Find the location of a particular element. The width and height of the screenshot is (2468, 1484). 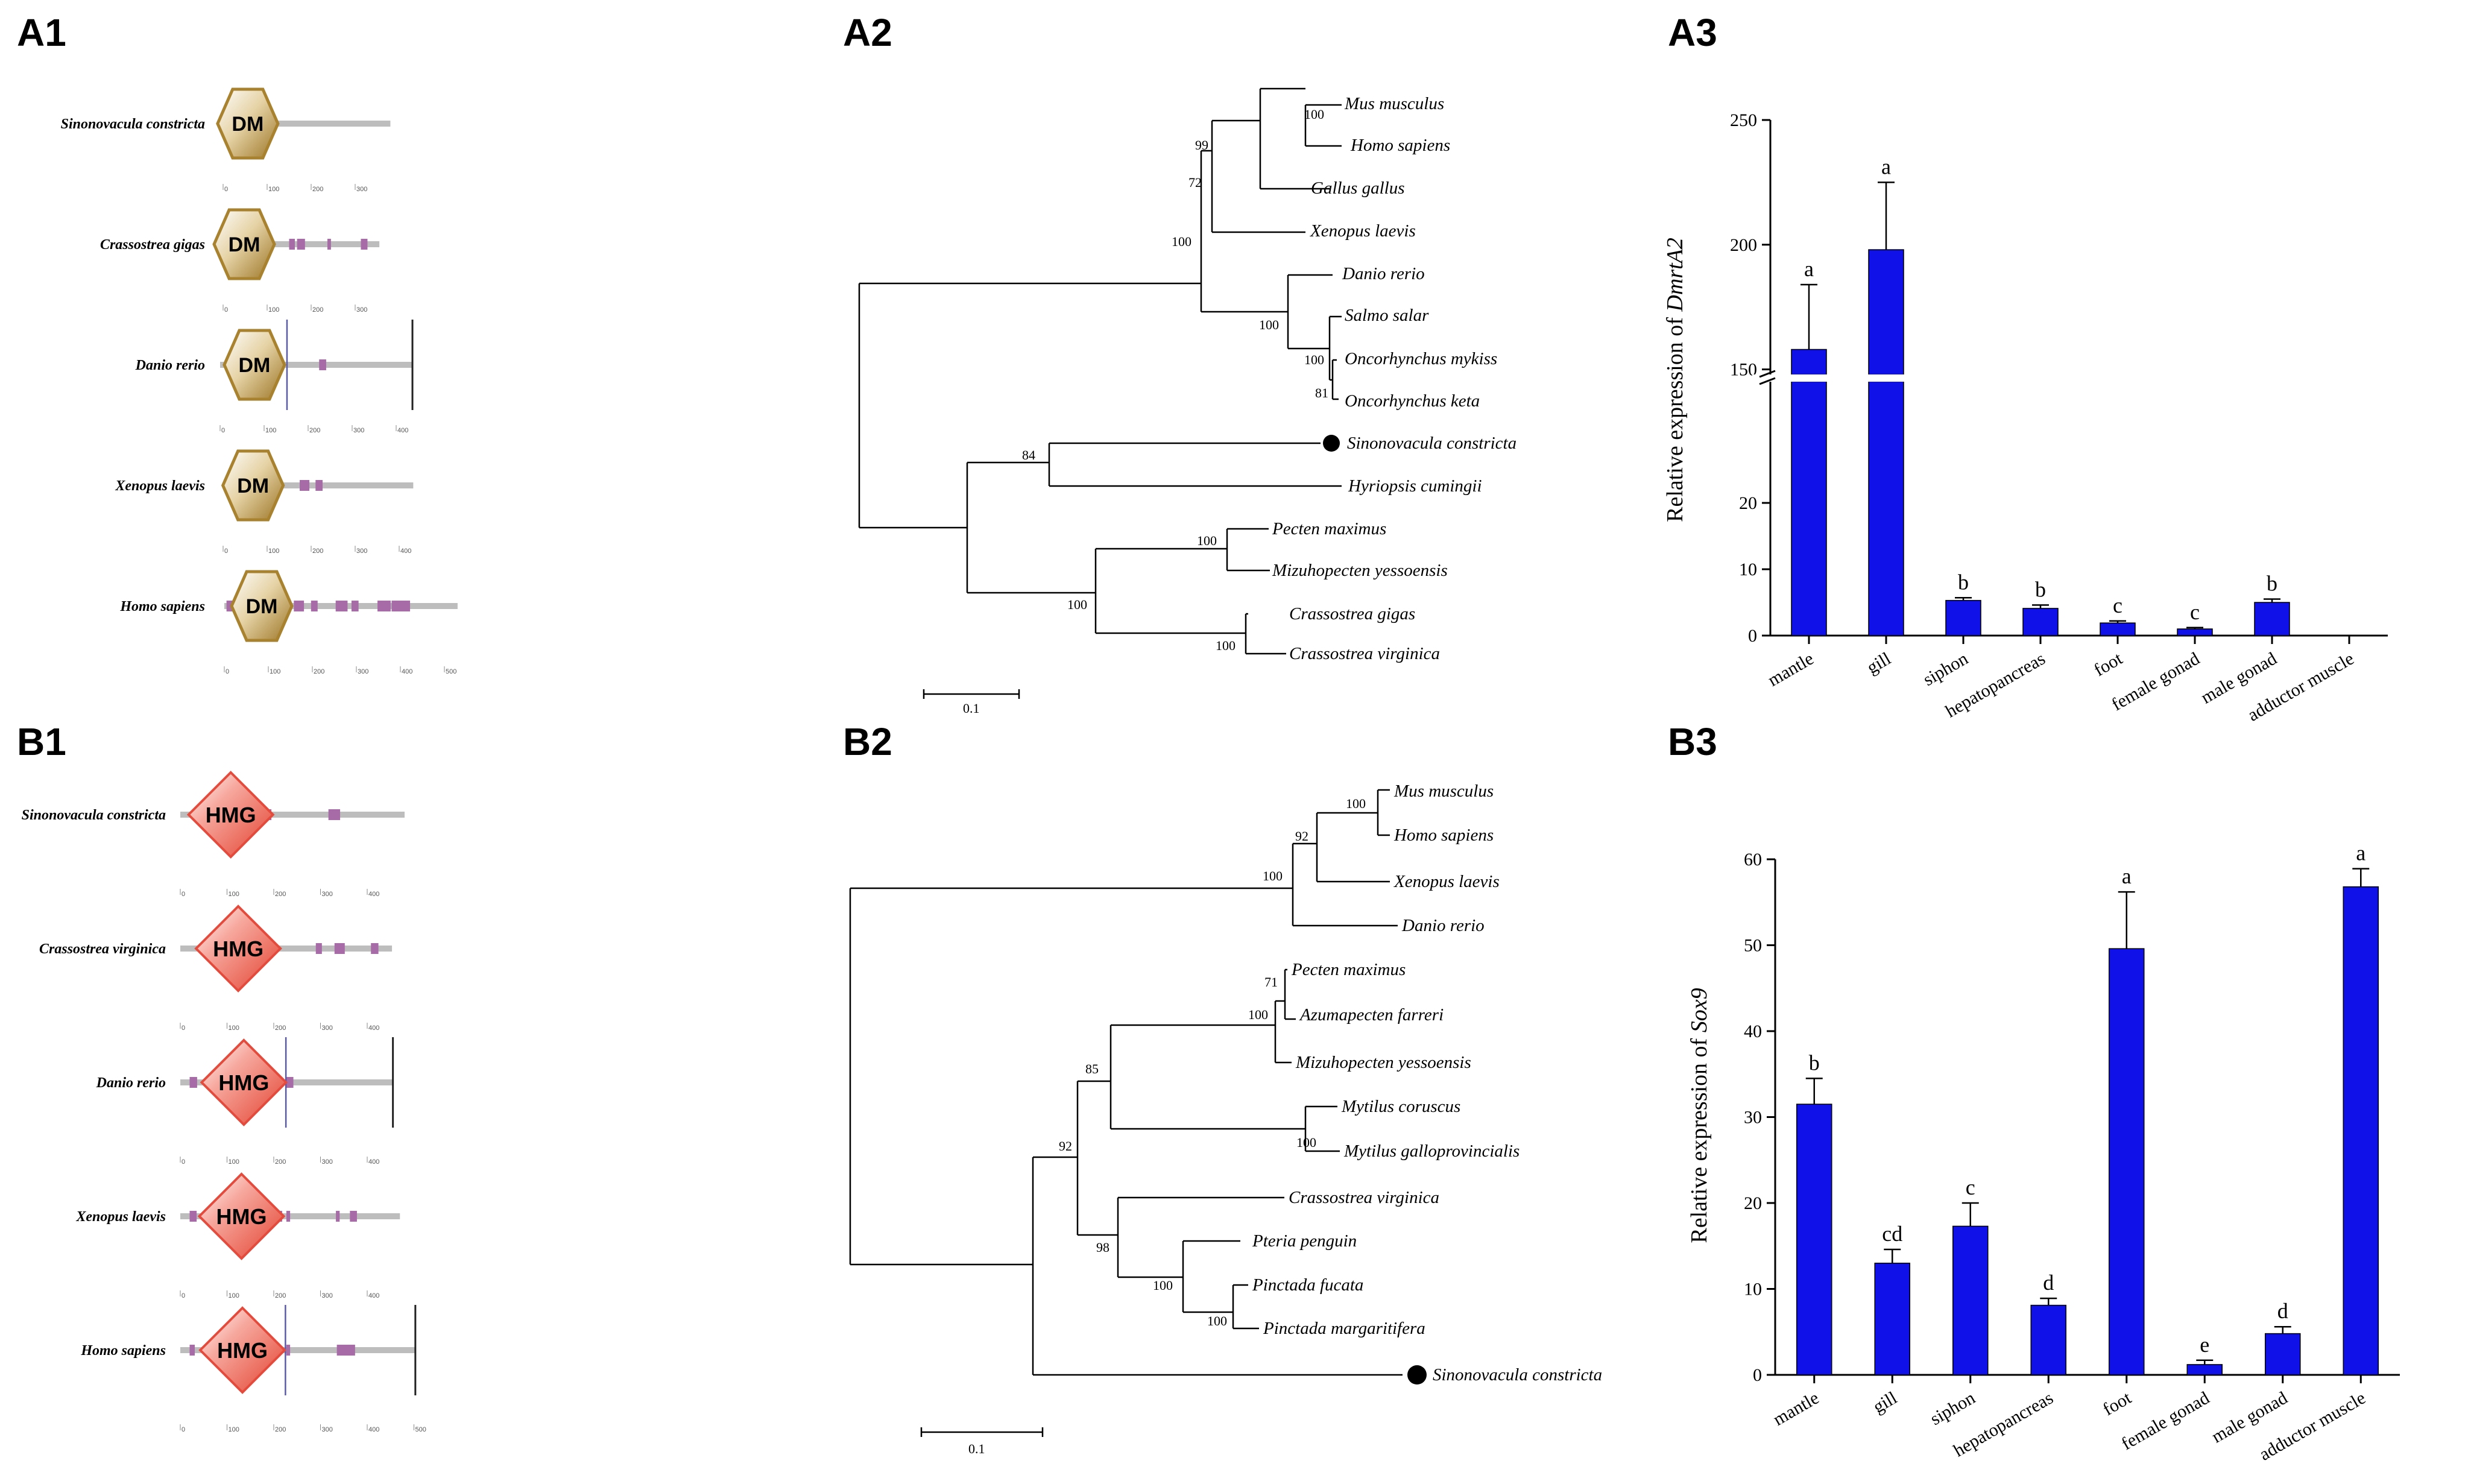

tree-leaf: Hyriopsis cumingii is located at coordinates (1415, 486).